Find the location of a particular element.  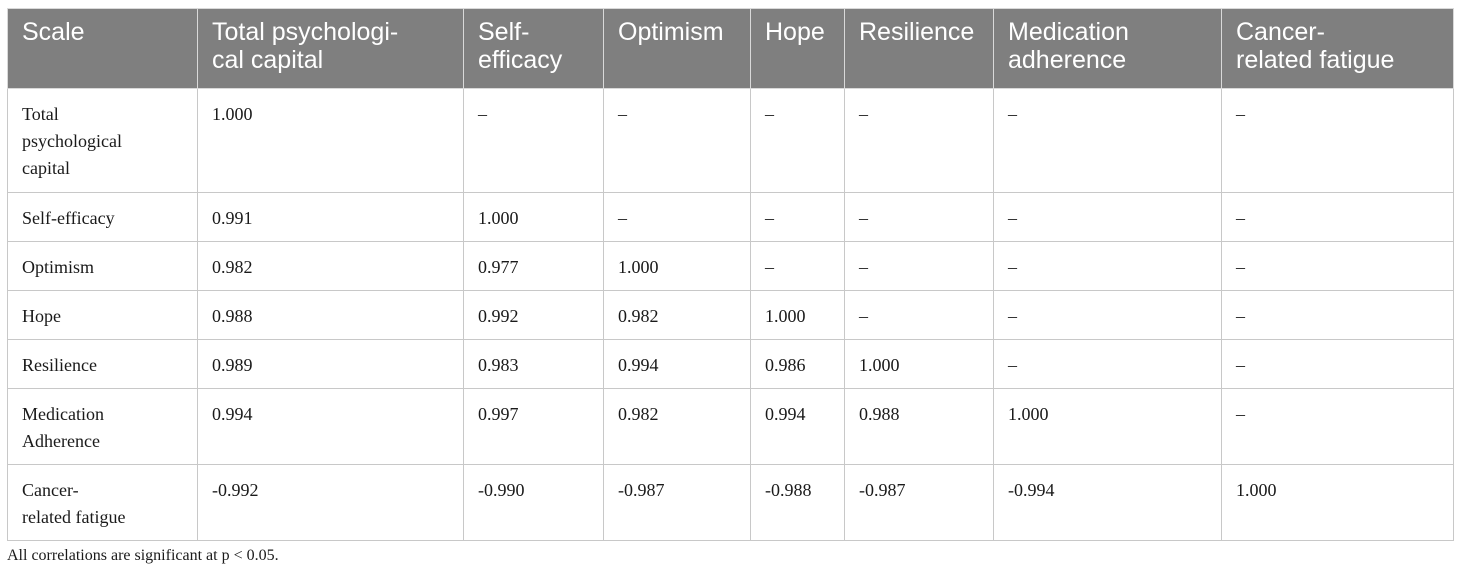

table-row: Hope 0.988 0.992 0.982 1.000– – – is located at coordinates (730, 315).